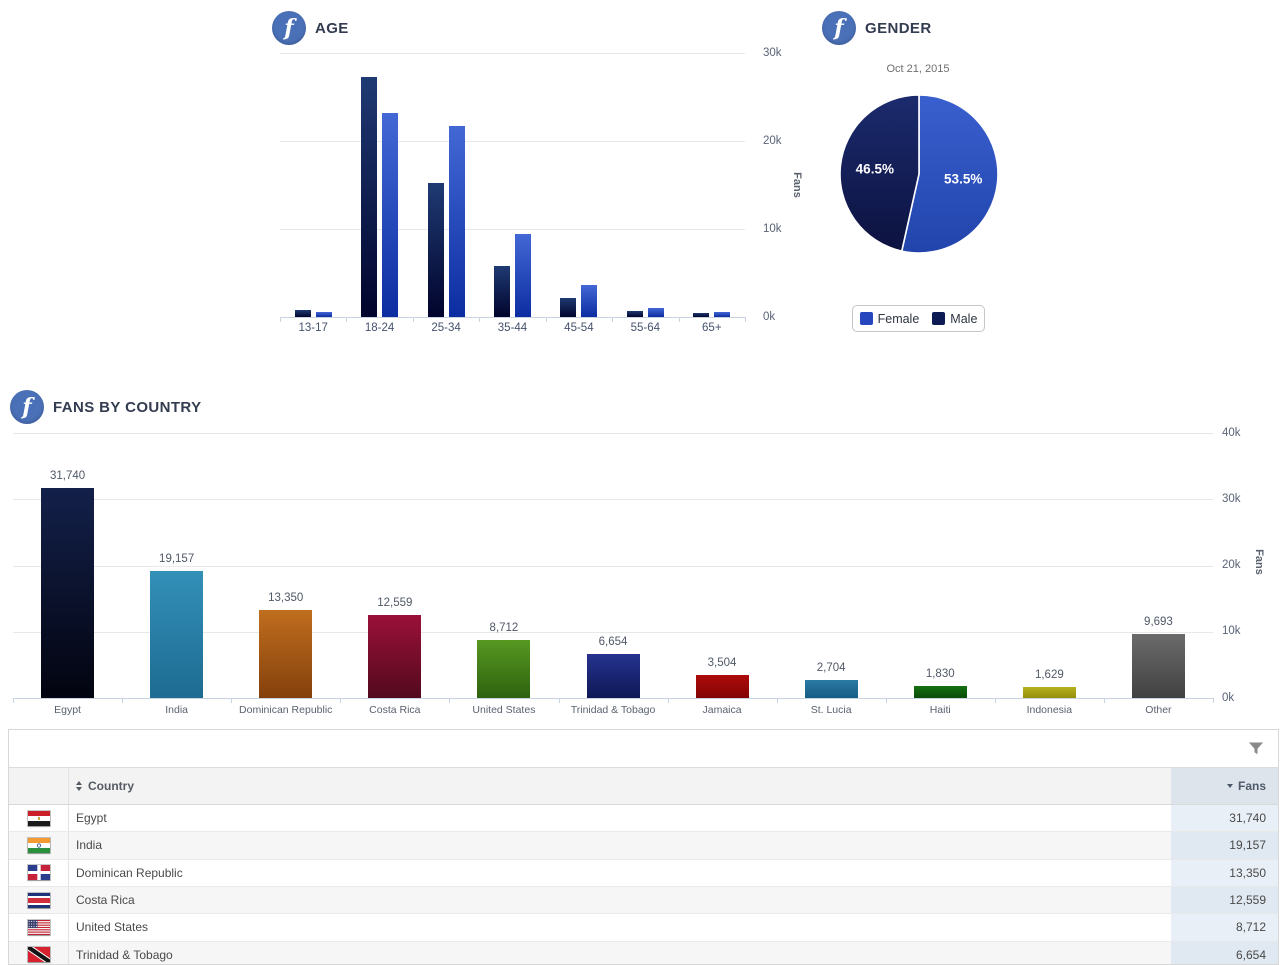 The image size is (1287, 965). I want to click on gender-section-header: f GENDER, so click(877, 28).